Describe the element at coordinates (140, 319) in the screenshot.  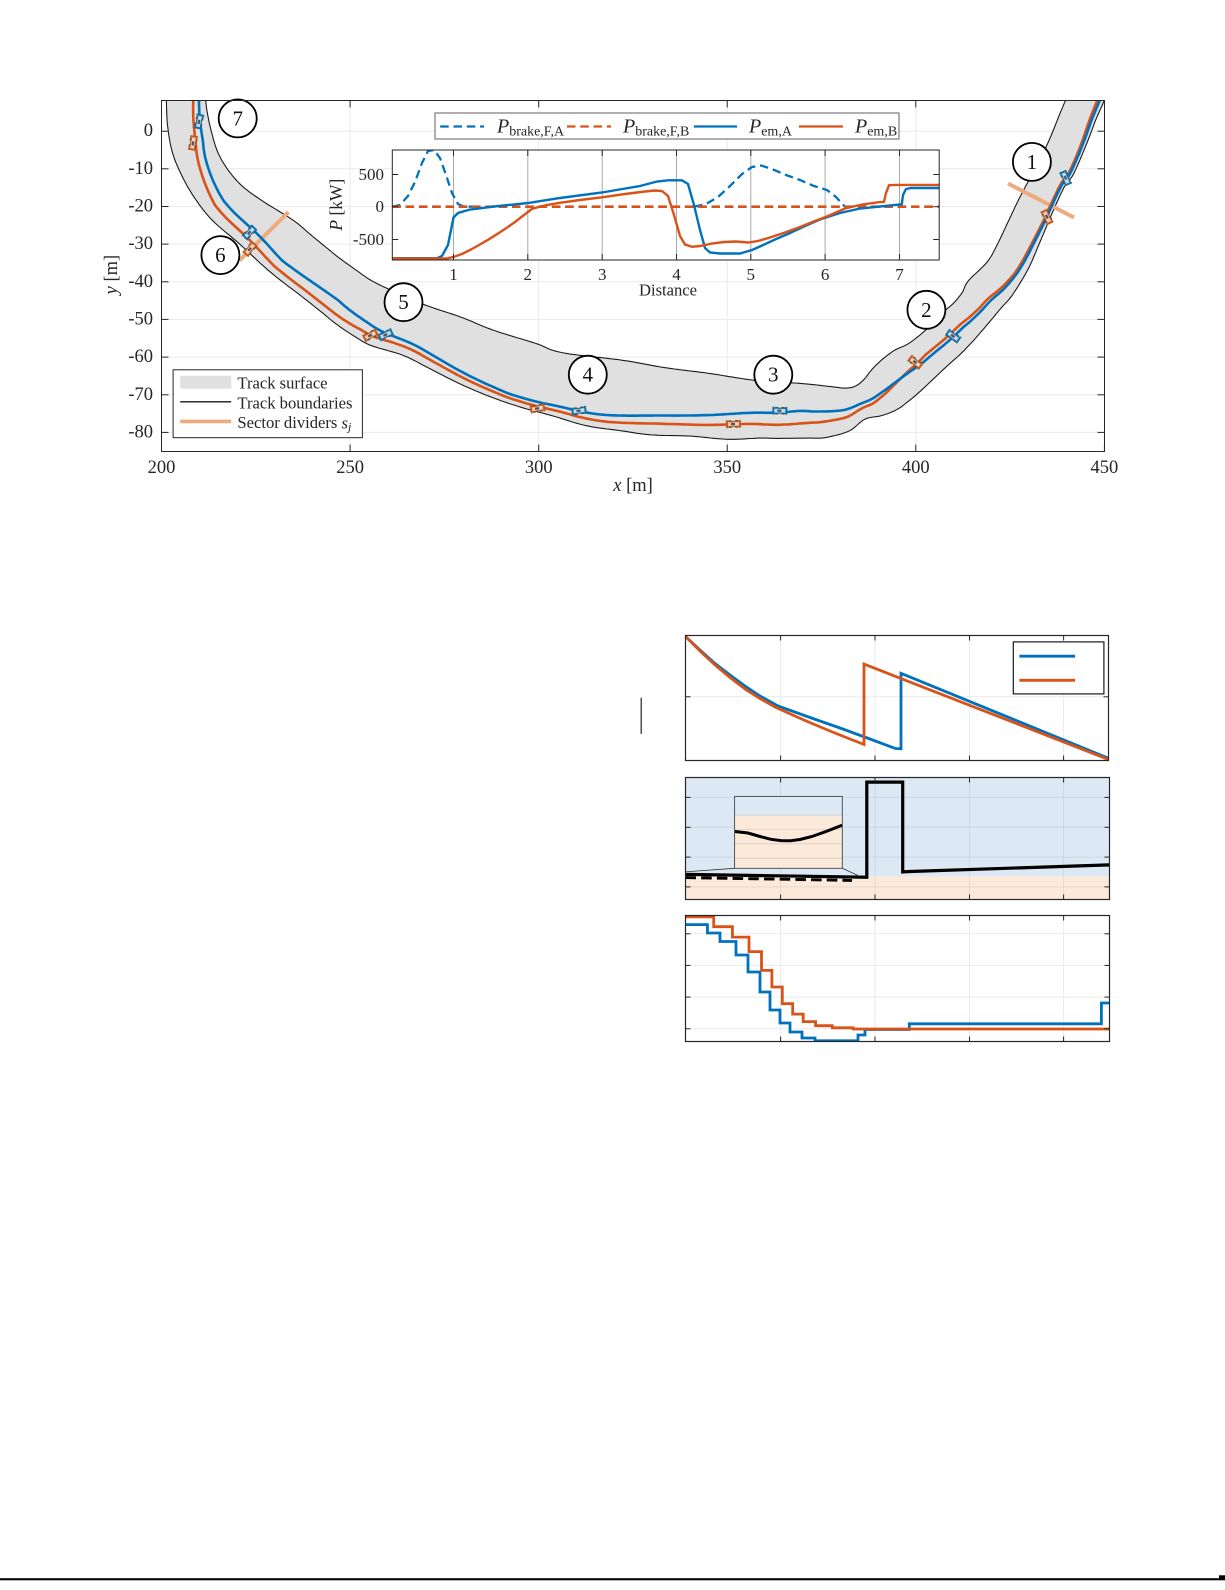
I see `svg-text: -50` at that location.